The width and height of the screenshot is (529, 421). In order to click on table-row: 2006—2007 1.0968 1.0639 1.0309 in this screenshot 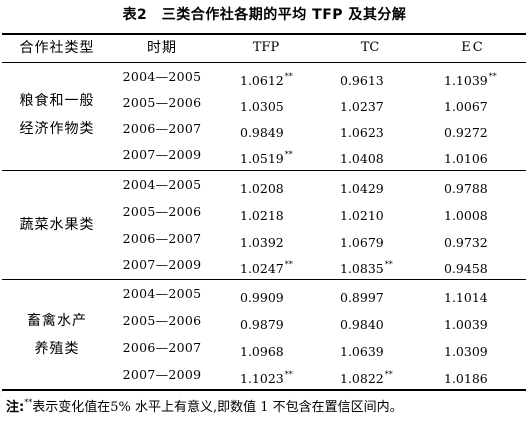, I will do `click(264, 348)`.